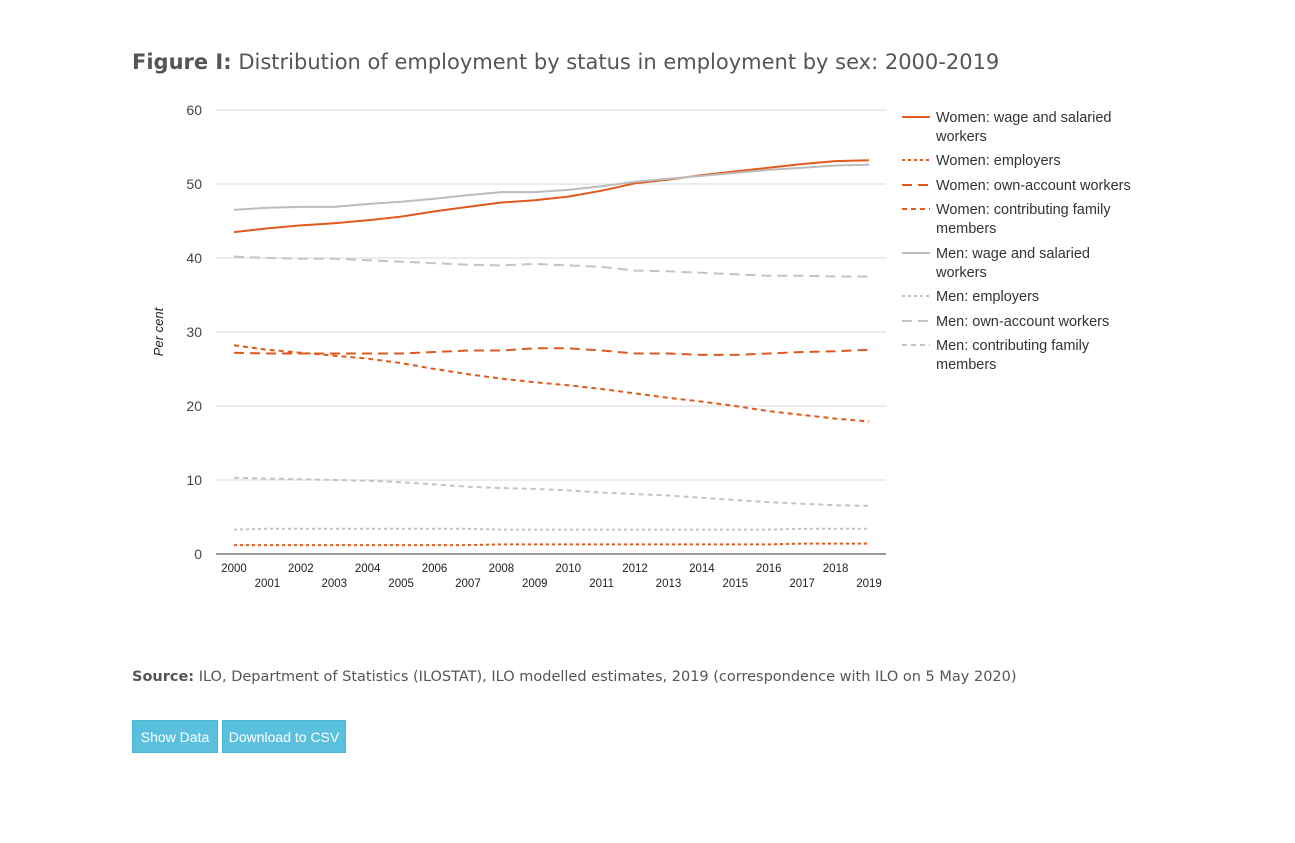 Image resolution: width=1295 pixels, height=843 pixels. Describe the element at coordinates (175, 736) in the screenshot. I see `show-data-button: Show Data` at that location.